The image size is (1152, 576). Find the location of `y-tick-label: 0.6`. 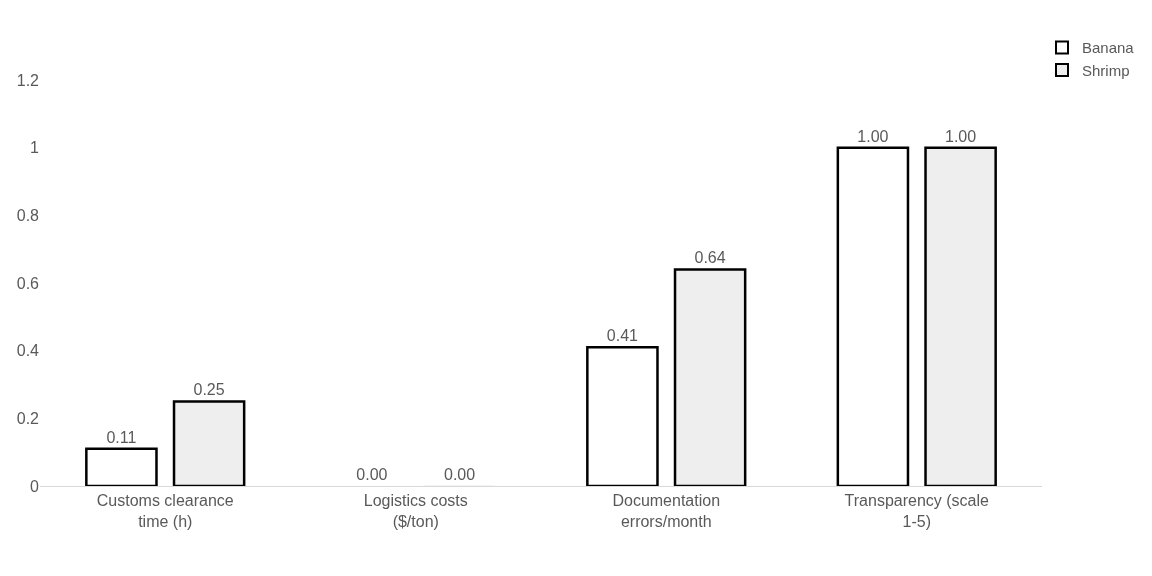

y-tick-label: 0.6 is located at coordinates (28, 283).